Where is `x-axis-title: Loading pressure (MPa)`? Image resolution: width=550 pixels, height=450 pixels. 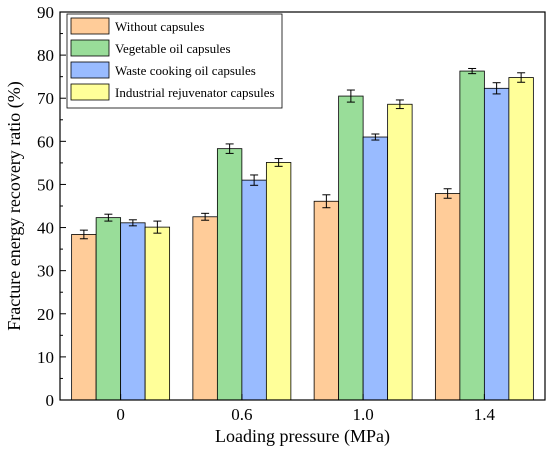 x-axis-title: Loading pressure (MPa) is located at coordinates (302, 436).